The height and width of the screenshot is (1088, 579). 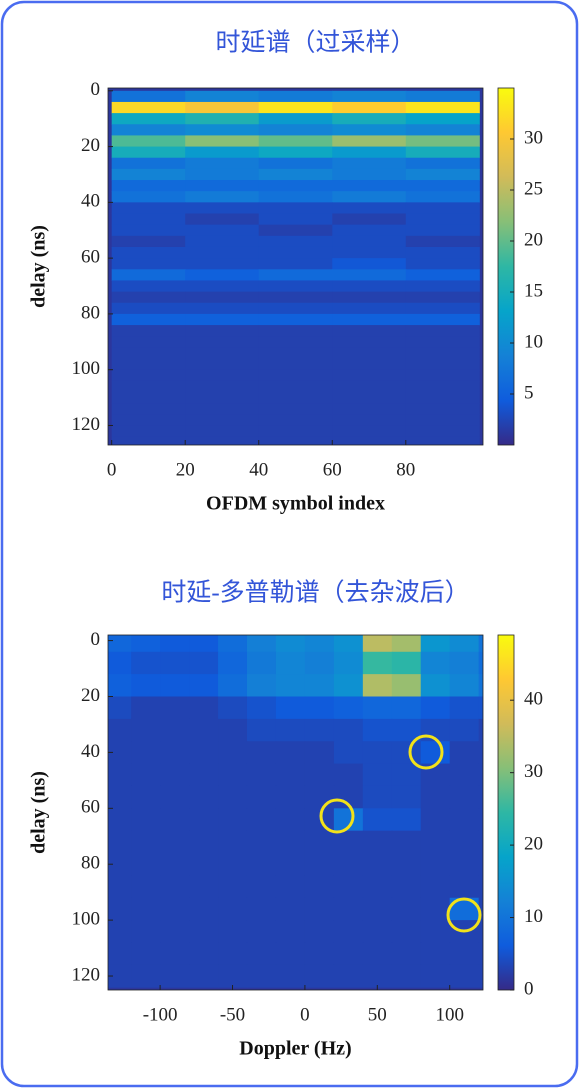 I want to click on x-tick-label: -100, so click(x=160, y=1014).